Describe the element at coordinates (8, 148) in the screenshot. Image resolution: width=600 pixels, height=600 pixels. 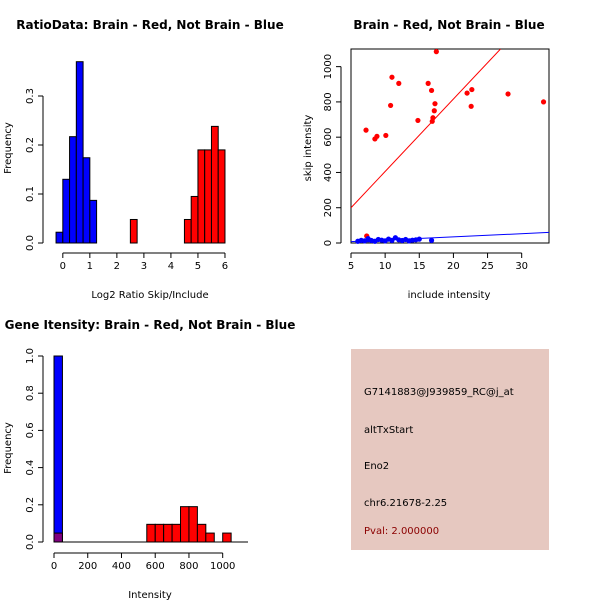
I see `ratio-histogram-ylabel: Frequency` at that location.